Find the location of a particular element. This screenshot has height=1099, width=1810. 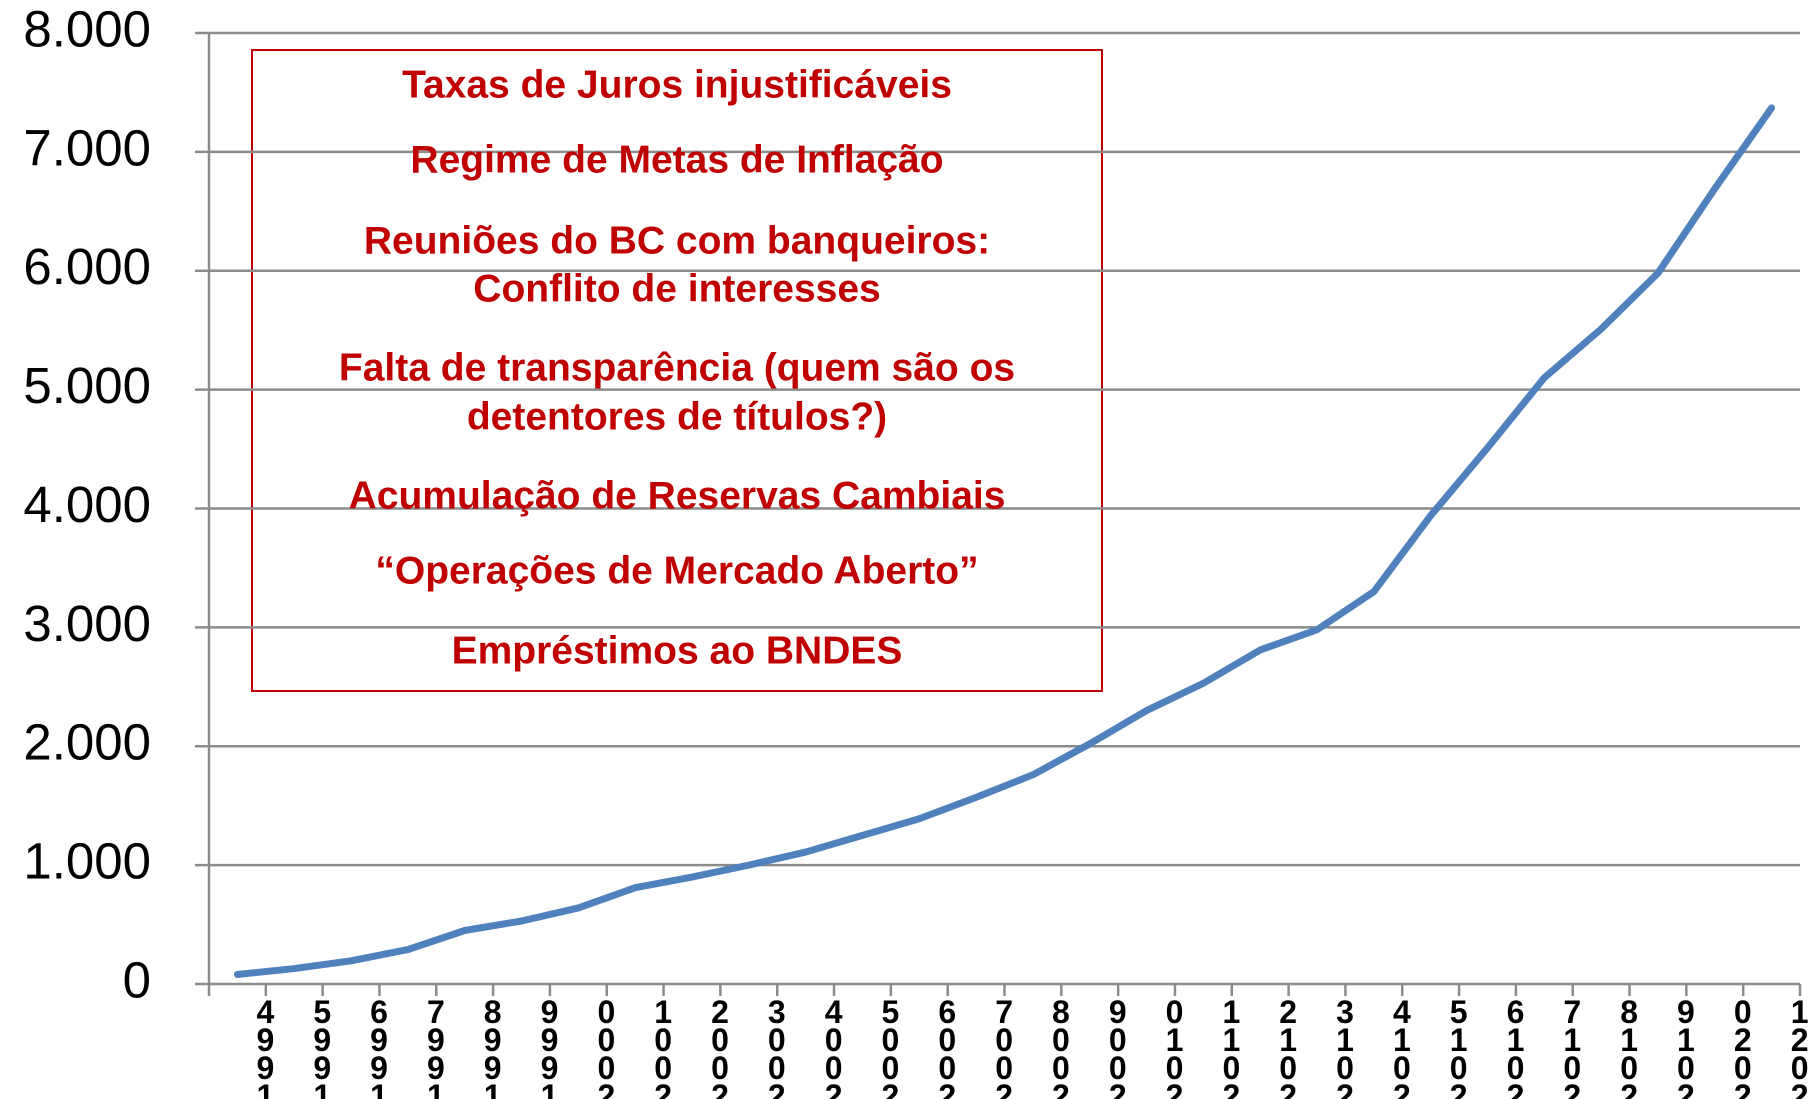

y-tick-label: 4.000 is located at coordinates (87, 504).